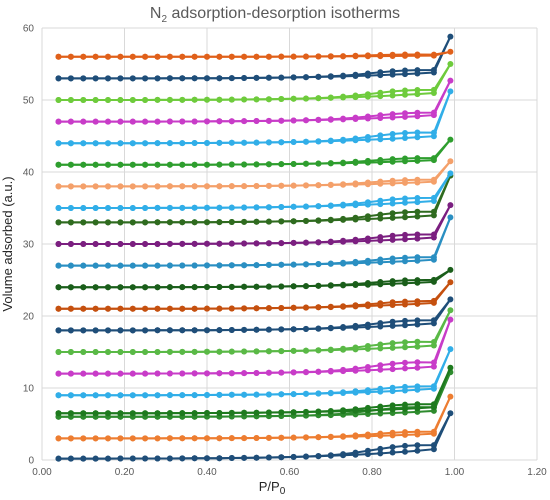 The width and height of the screenshot is (550, 500). Describe the element at coordinates (272, 488) in the screenshot. I see `x-axis-title: P/P0` at that location.